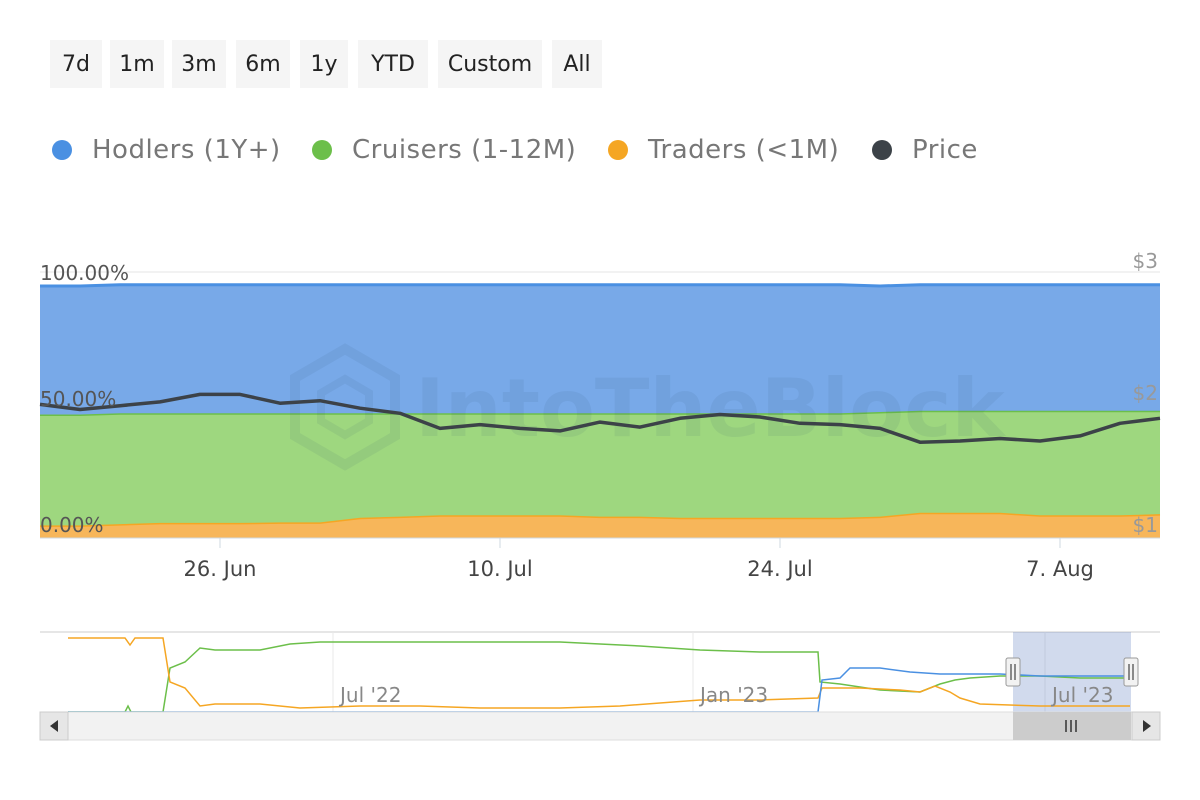 This screenshot has width=1200, height=800. What do you see at coordinates (600, 468) in the screenshot?
I see `cruisers-area` at bounding box center [600, 468].